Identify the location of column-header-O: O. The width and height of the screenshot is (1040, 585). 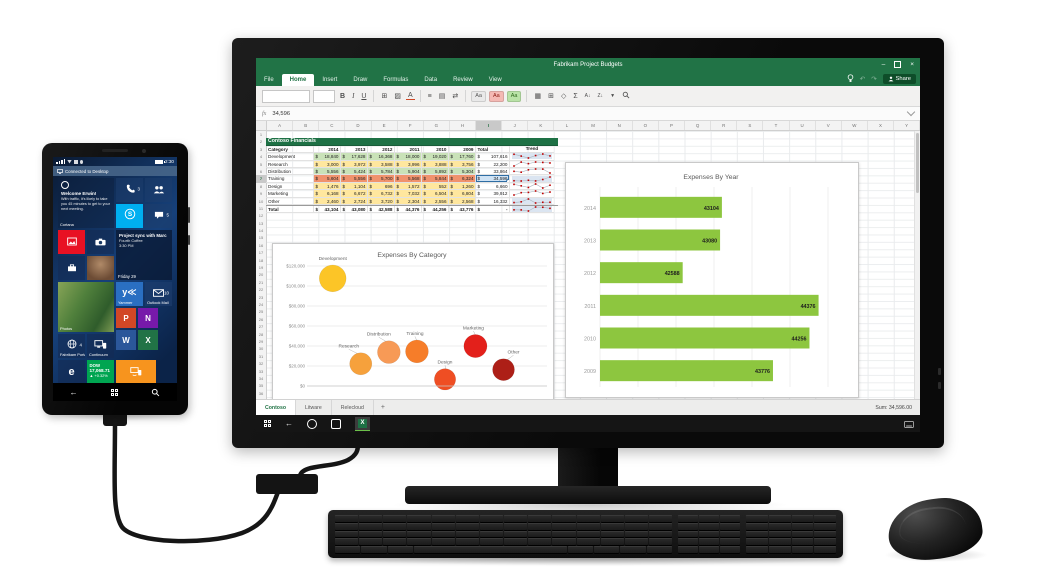
(646, 125).